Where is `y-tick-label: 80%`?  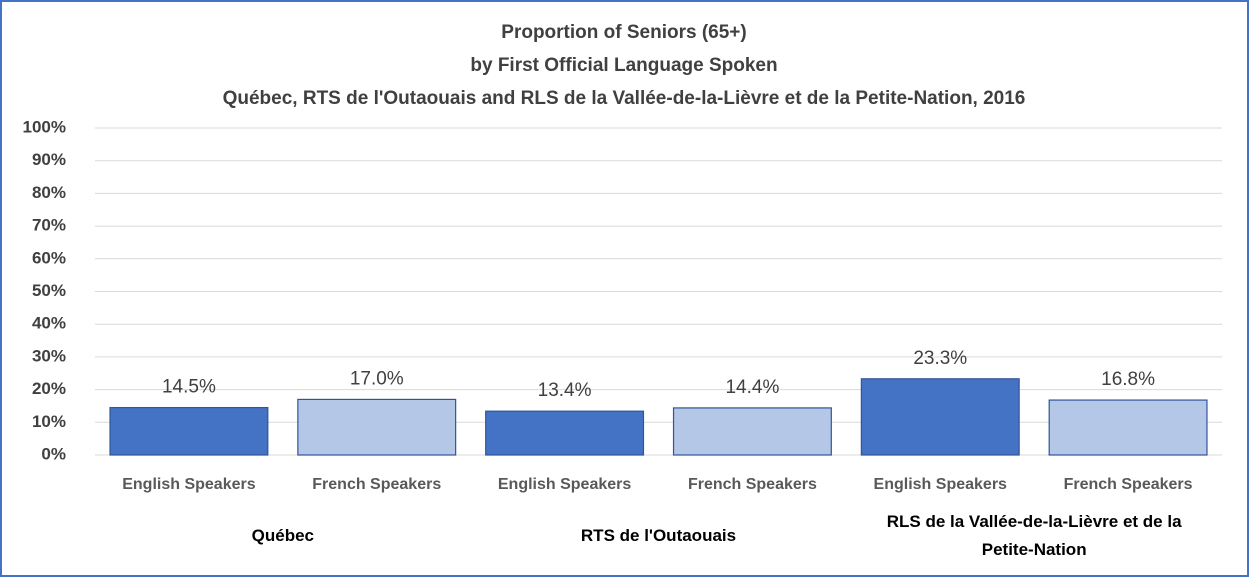
y-tick-label: 80% is located at coordinates (49, 192).